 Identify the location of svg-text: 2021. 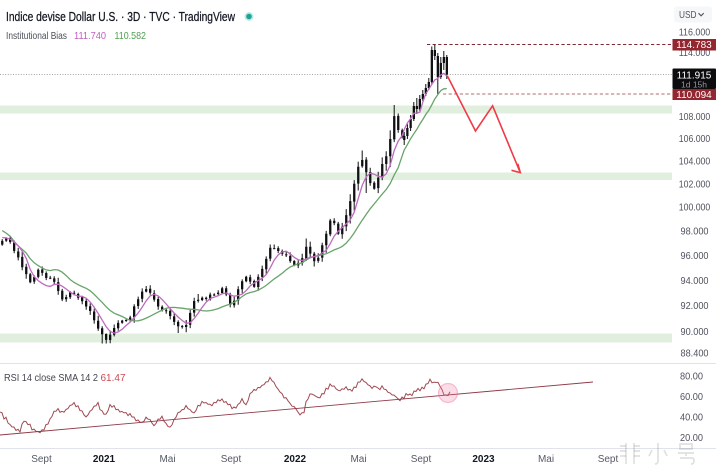
(104, 459).